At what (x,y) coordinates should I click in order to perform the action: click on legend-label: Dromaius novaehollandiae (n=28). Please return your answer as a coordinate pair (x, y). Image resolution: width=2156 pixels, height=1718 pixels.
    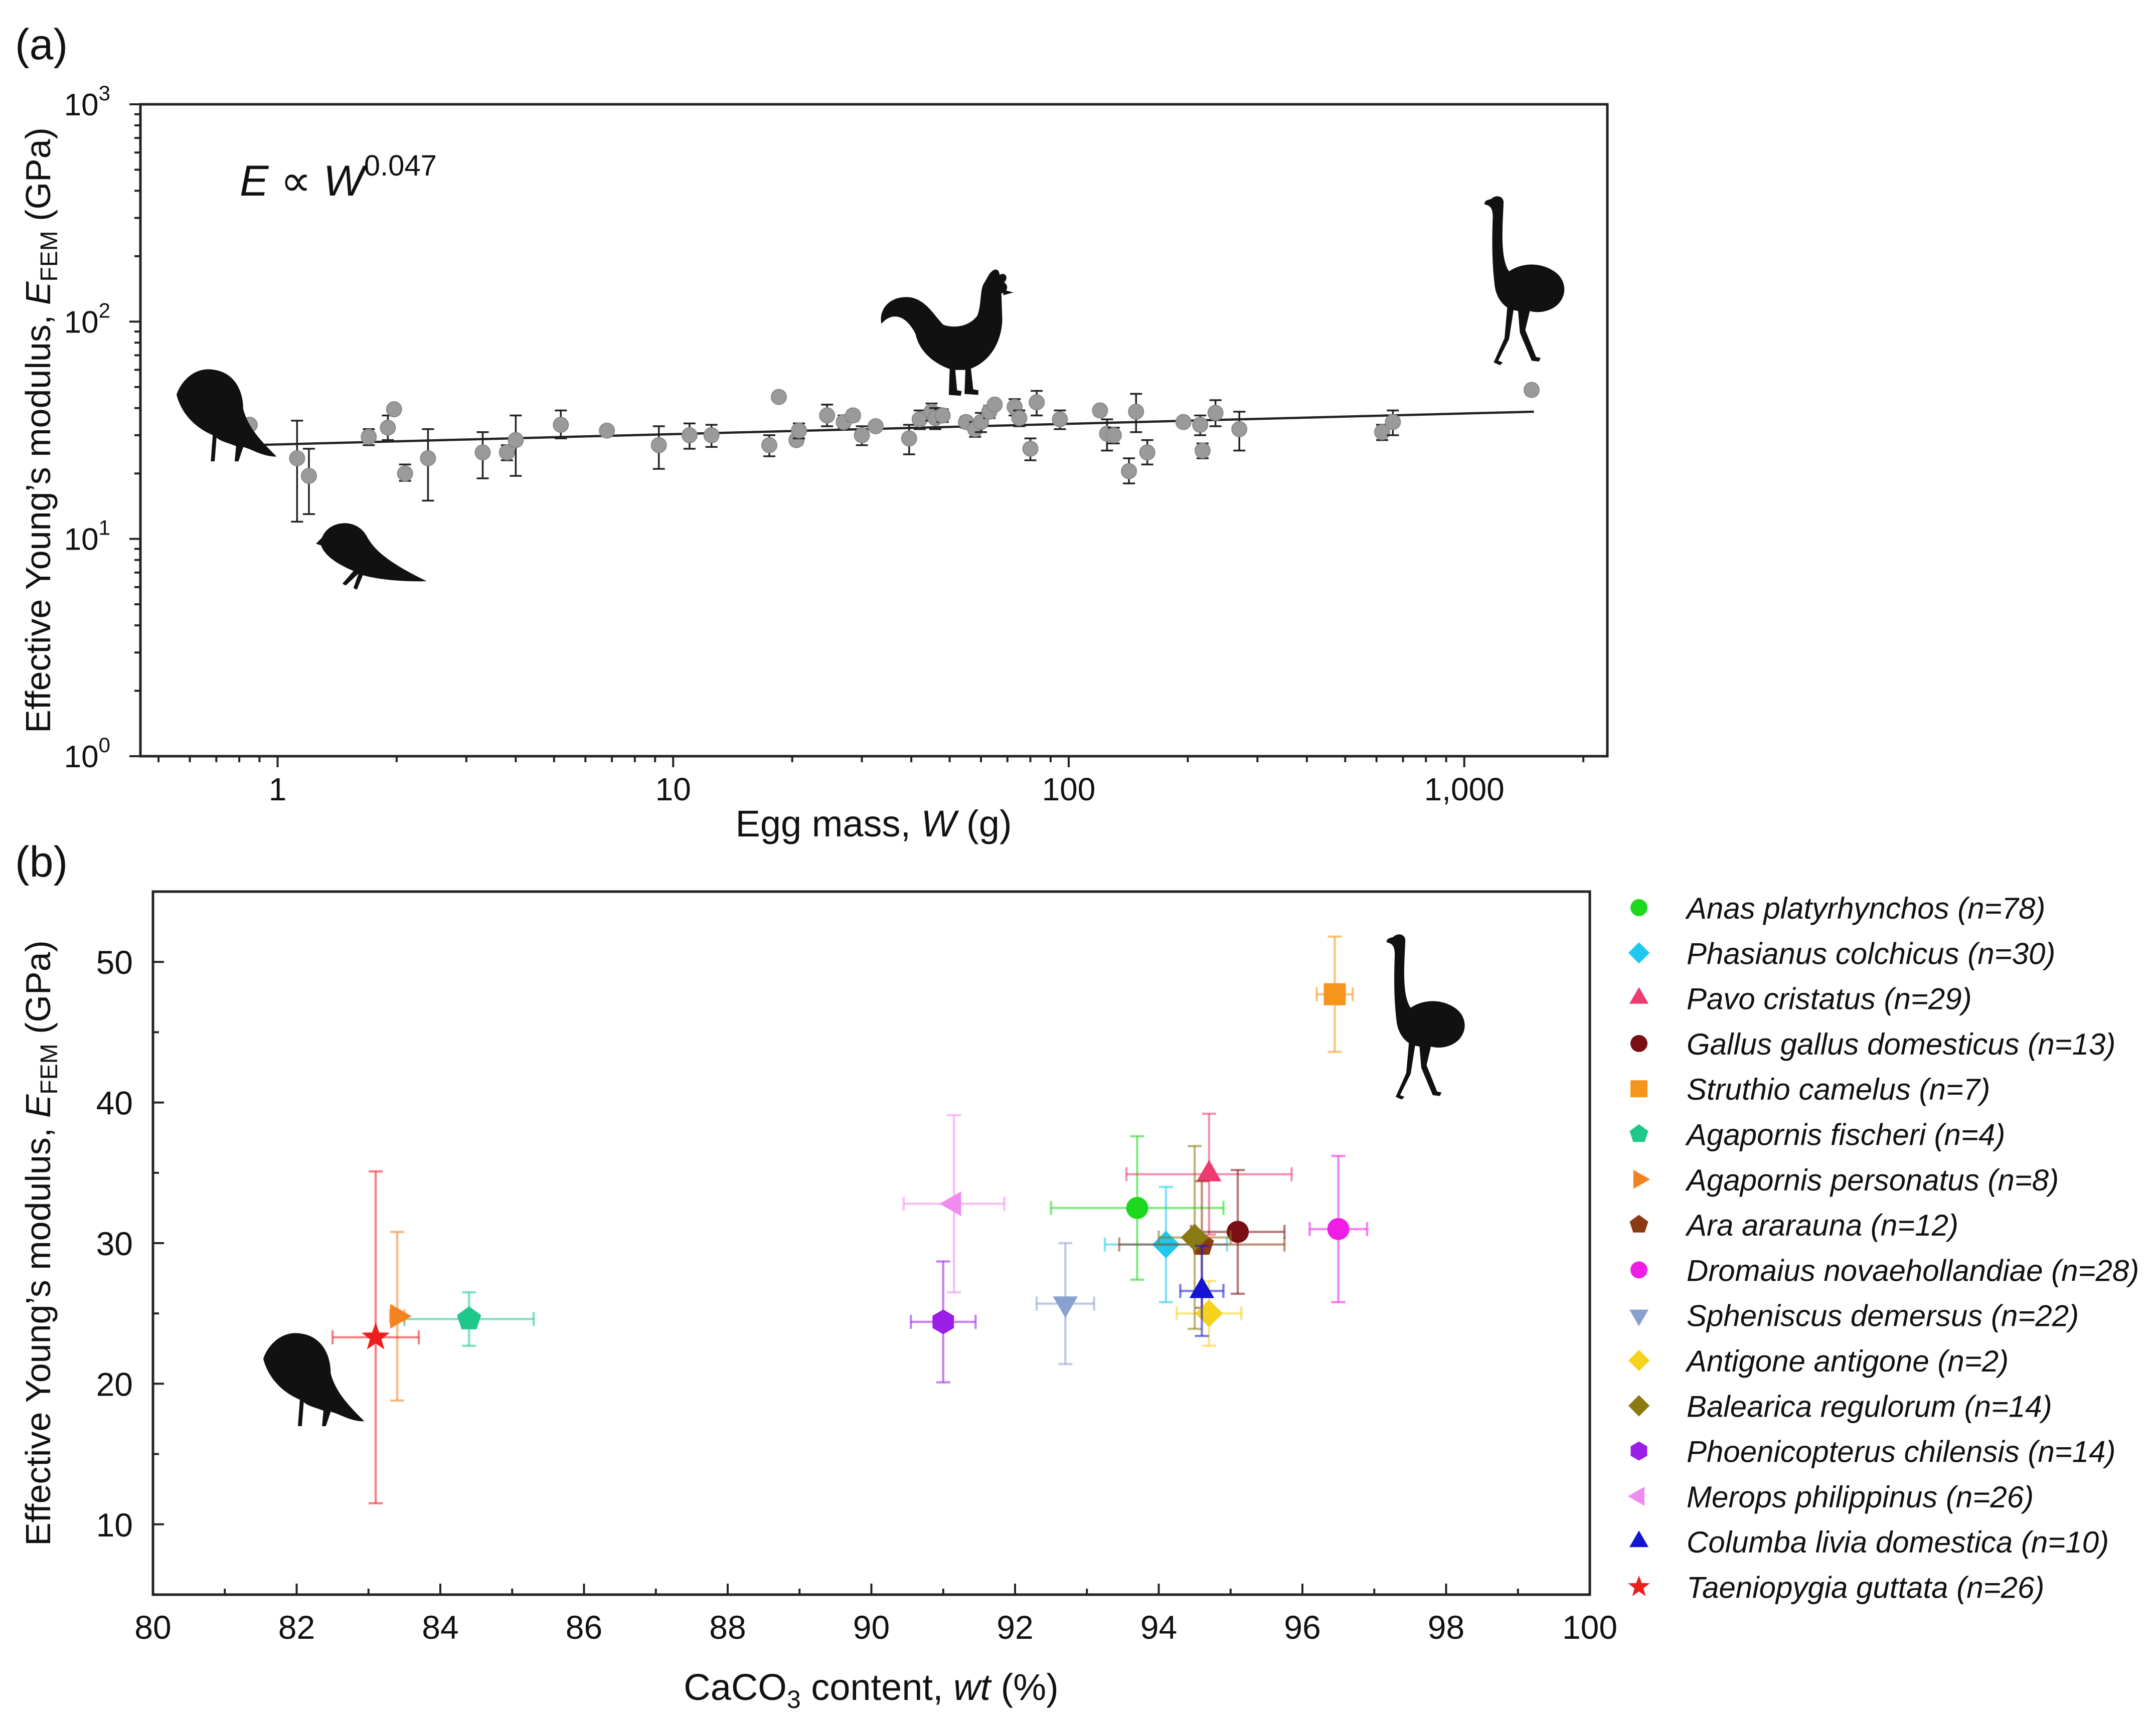
    Looking at the image, I should click on (1913, 1270).